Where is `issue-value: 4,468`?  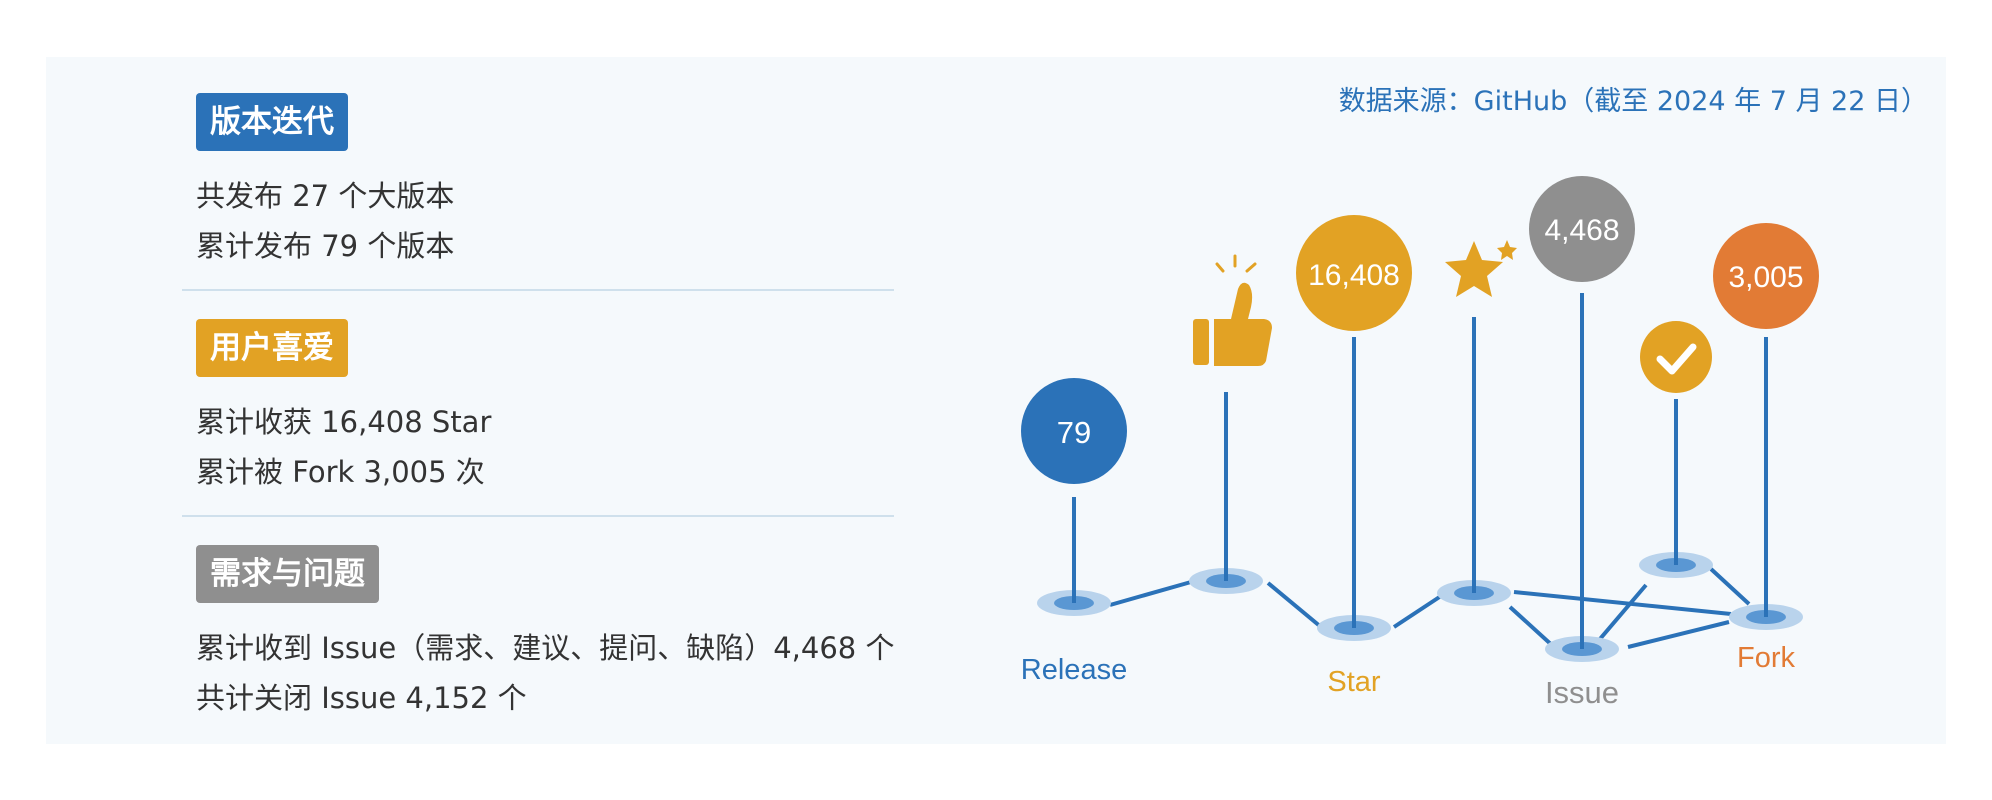 issue-value: 4,468 is located at coordinates (1581, 230).